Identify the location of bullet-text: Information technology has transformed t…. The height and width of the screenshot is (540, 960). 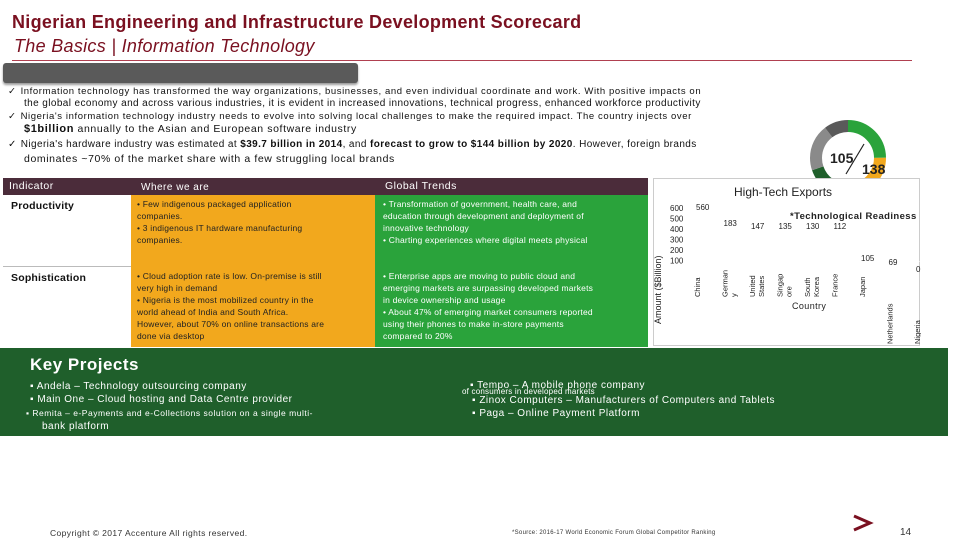
(361, 91).